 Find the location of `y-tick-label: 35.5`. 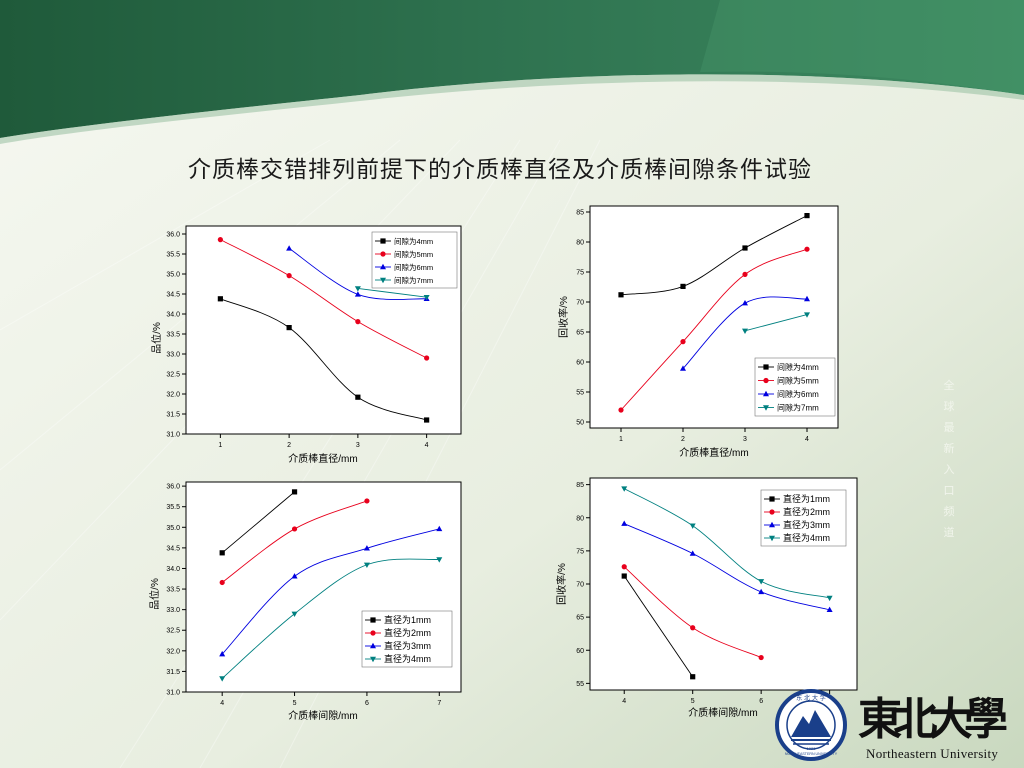

y-tick-label: 35.5 is located at coordinates (173, 507).